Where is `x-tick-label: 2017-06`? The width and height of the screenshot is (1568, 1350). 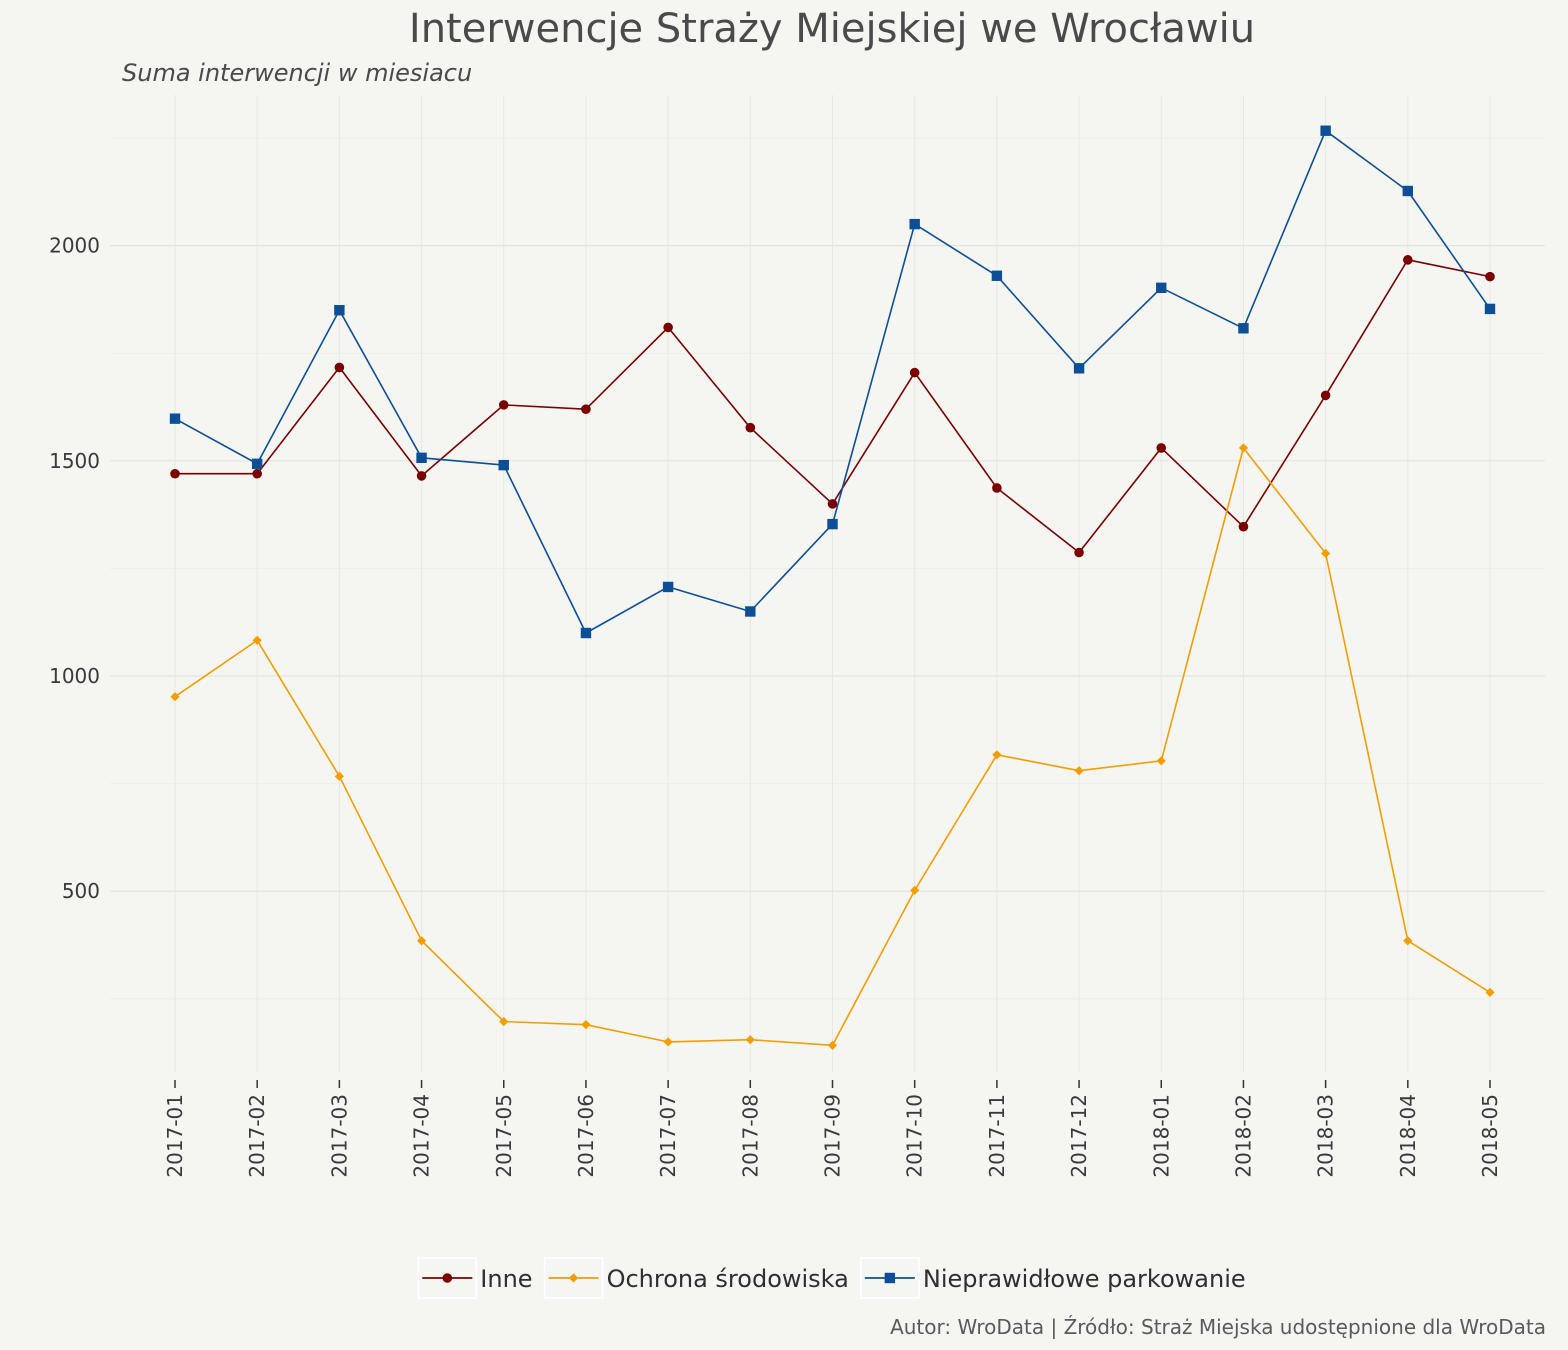 x-tick-label: 2017-06 is located at coordinates (586, 1136).